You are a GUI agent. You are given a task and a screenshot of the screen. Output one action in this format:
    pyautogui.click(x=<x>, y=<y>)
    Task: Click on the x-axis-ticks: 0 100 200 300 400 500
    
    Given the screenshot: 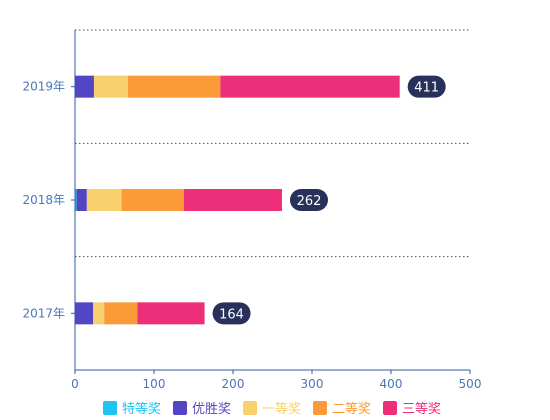 What is the action you would take?
    pyautogui.click(x=276, y=380)
    